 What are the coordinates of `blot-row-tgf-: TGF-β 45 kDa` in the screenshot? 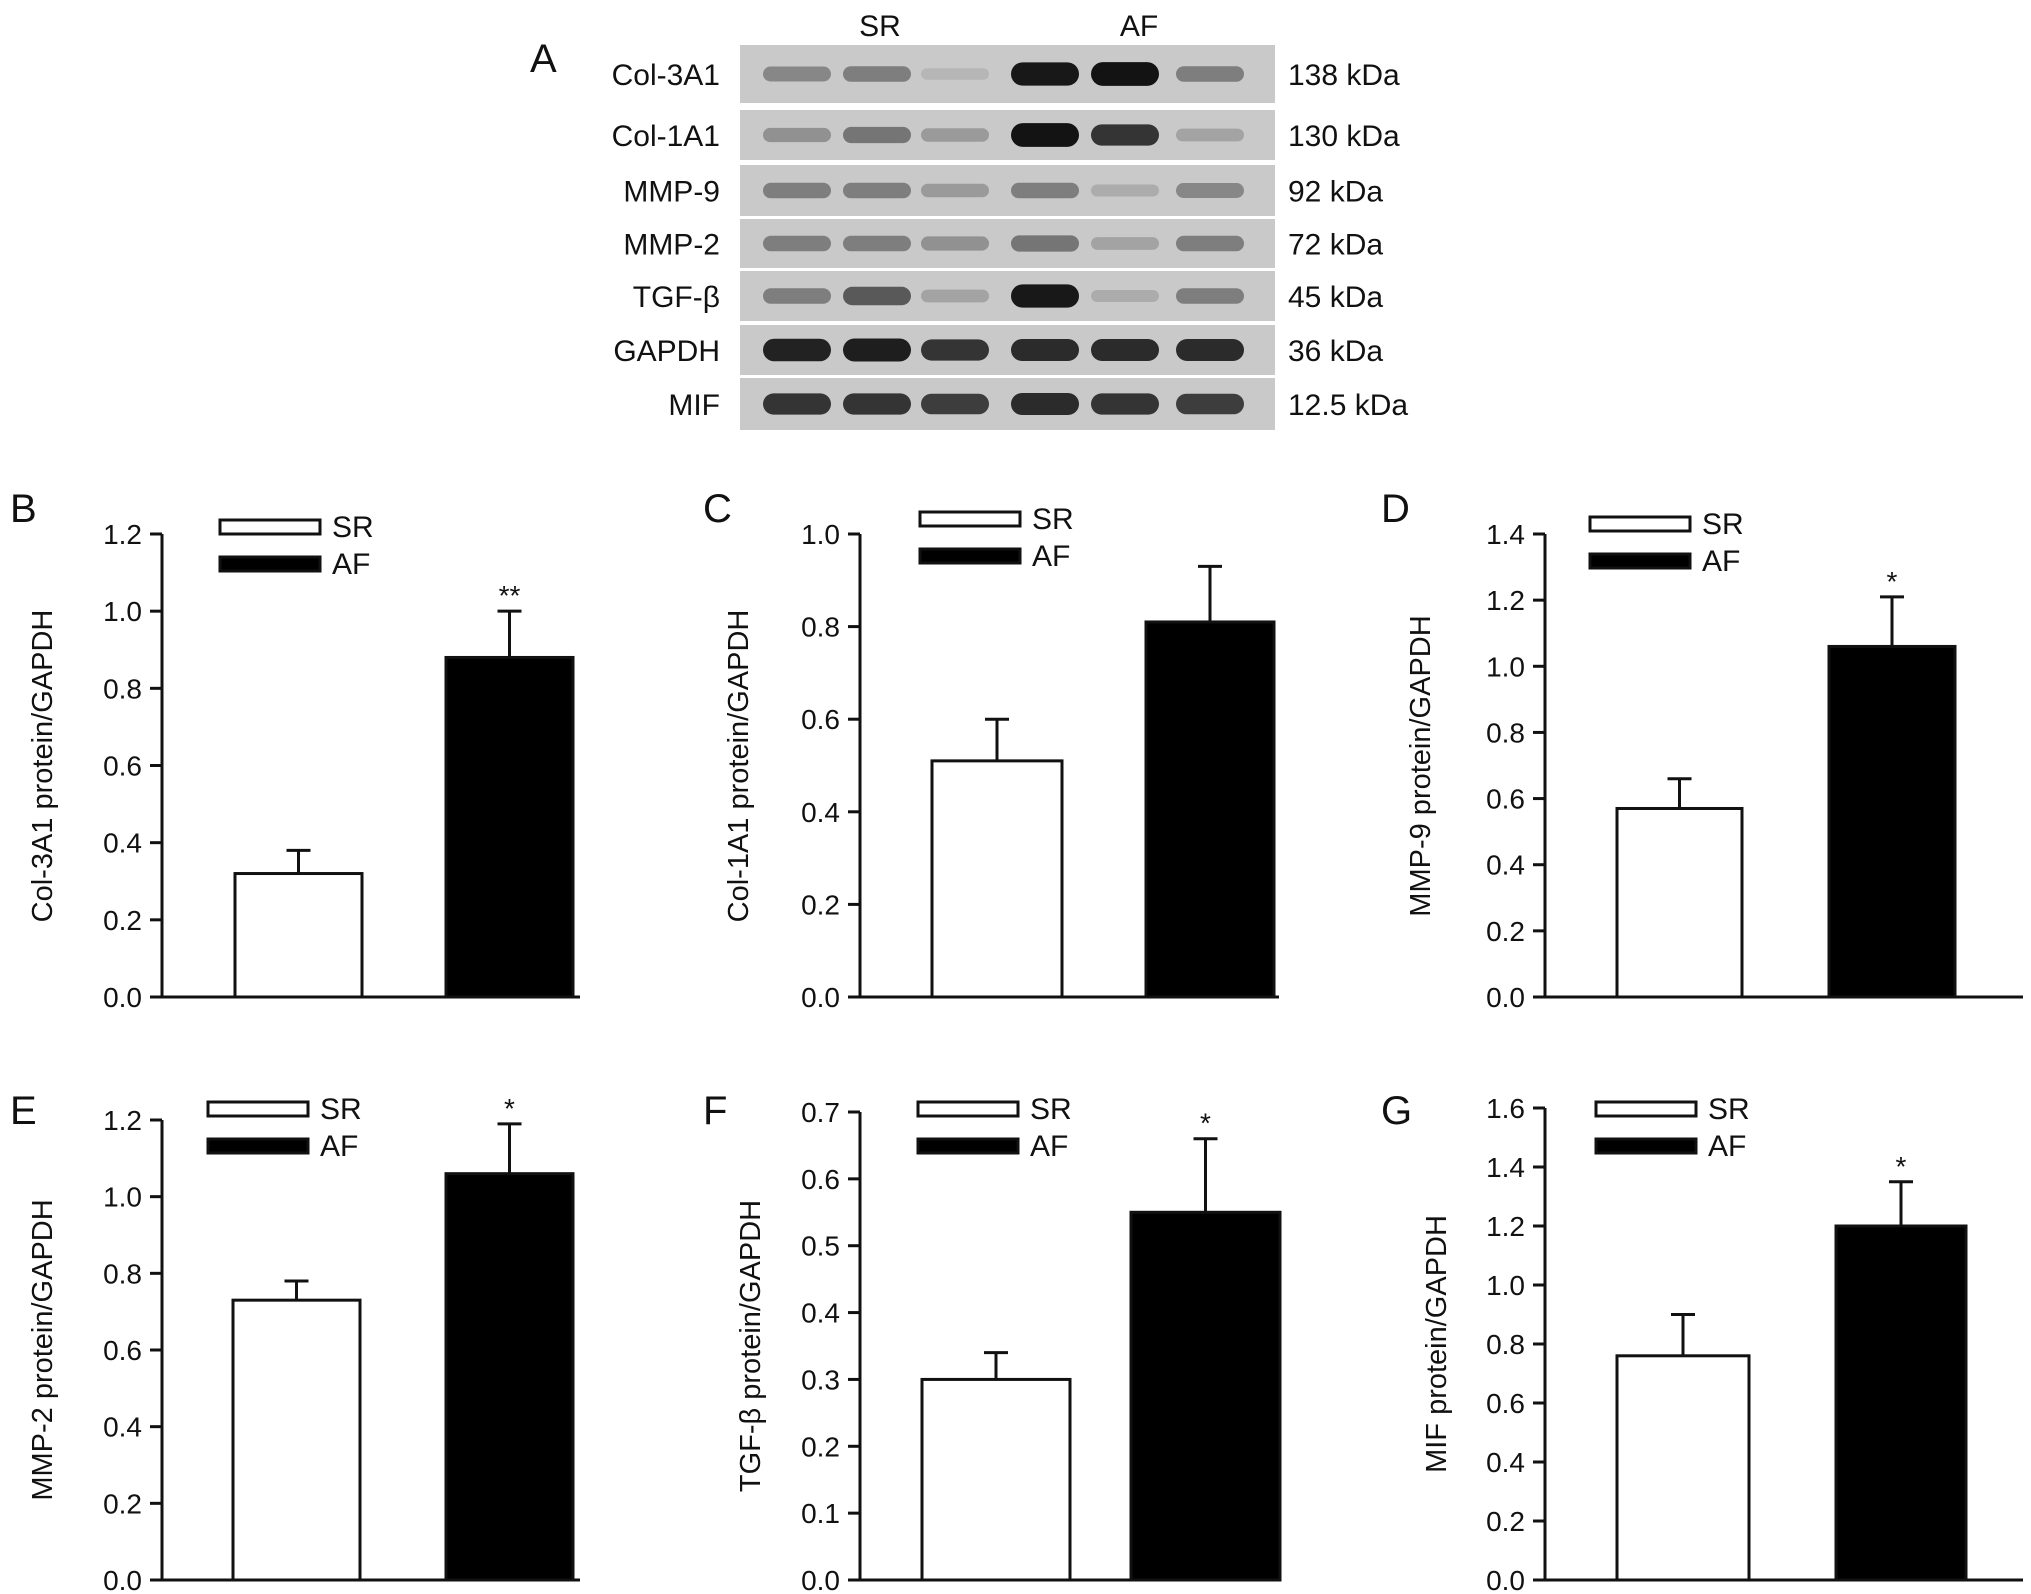 It's located at (1008, 296).